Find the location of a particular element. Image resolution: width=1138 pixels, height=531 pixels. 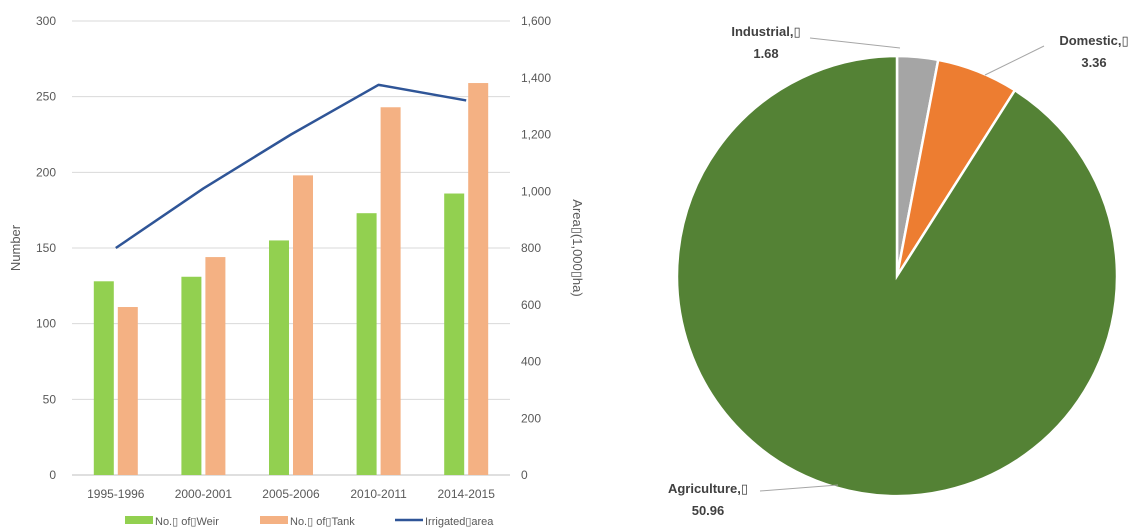

y-tick-label: 0 is located at coordinates (52, 475).